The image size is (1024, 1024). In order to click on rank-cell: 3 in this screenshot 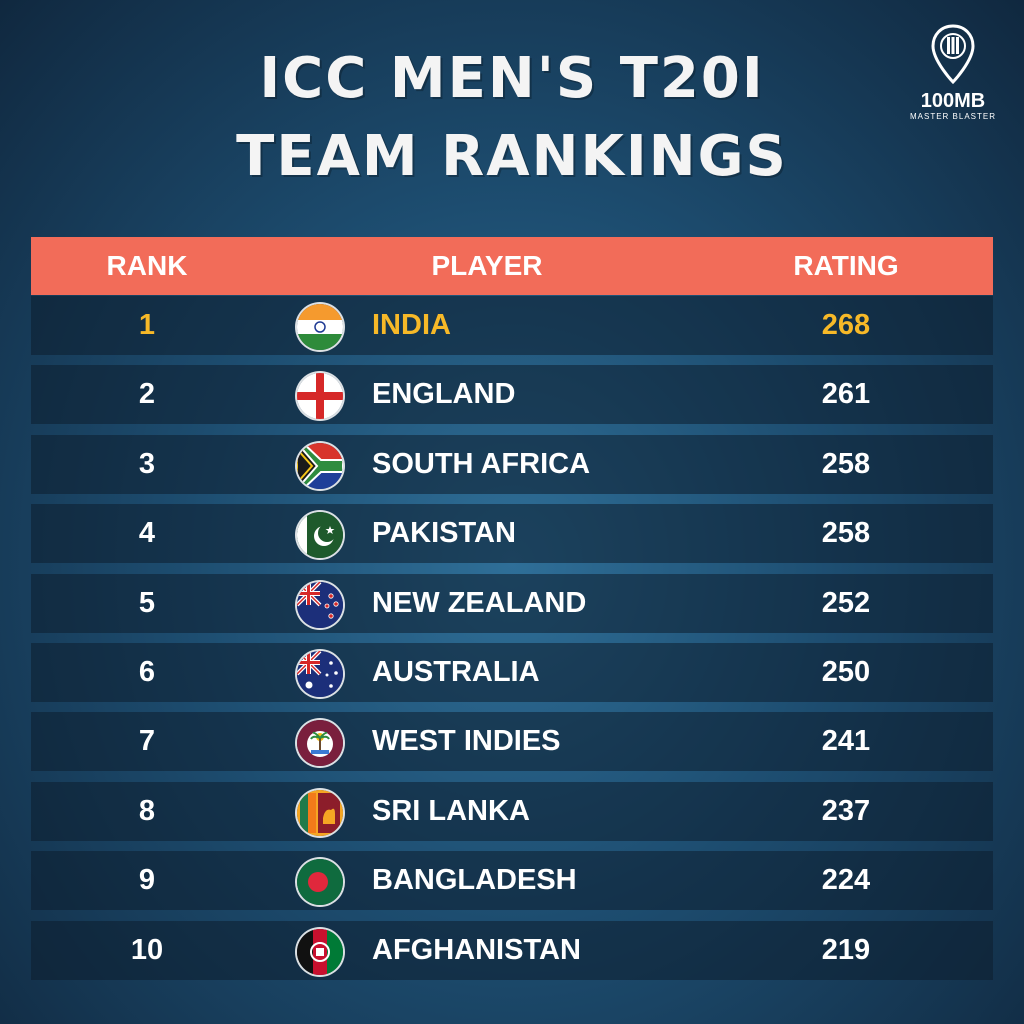, I will do `click(147, 463)`.